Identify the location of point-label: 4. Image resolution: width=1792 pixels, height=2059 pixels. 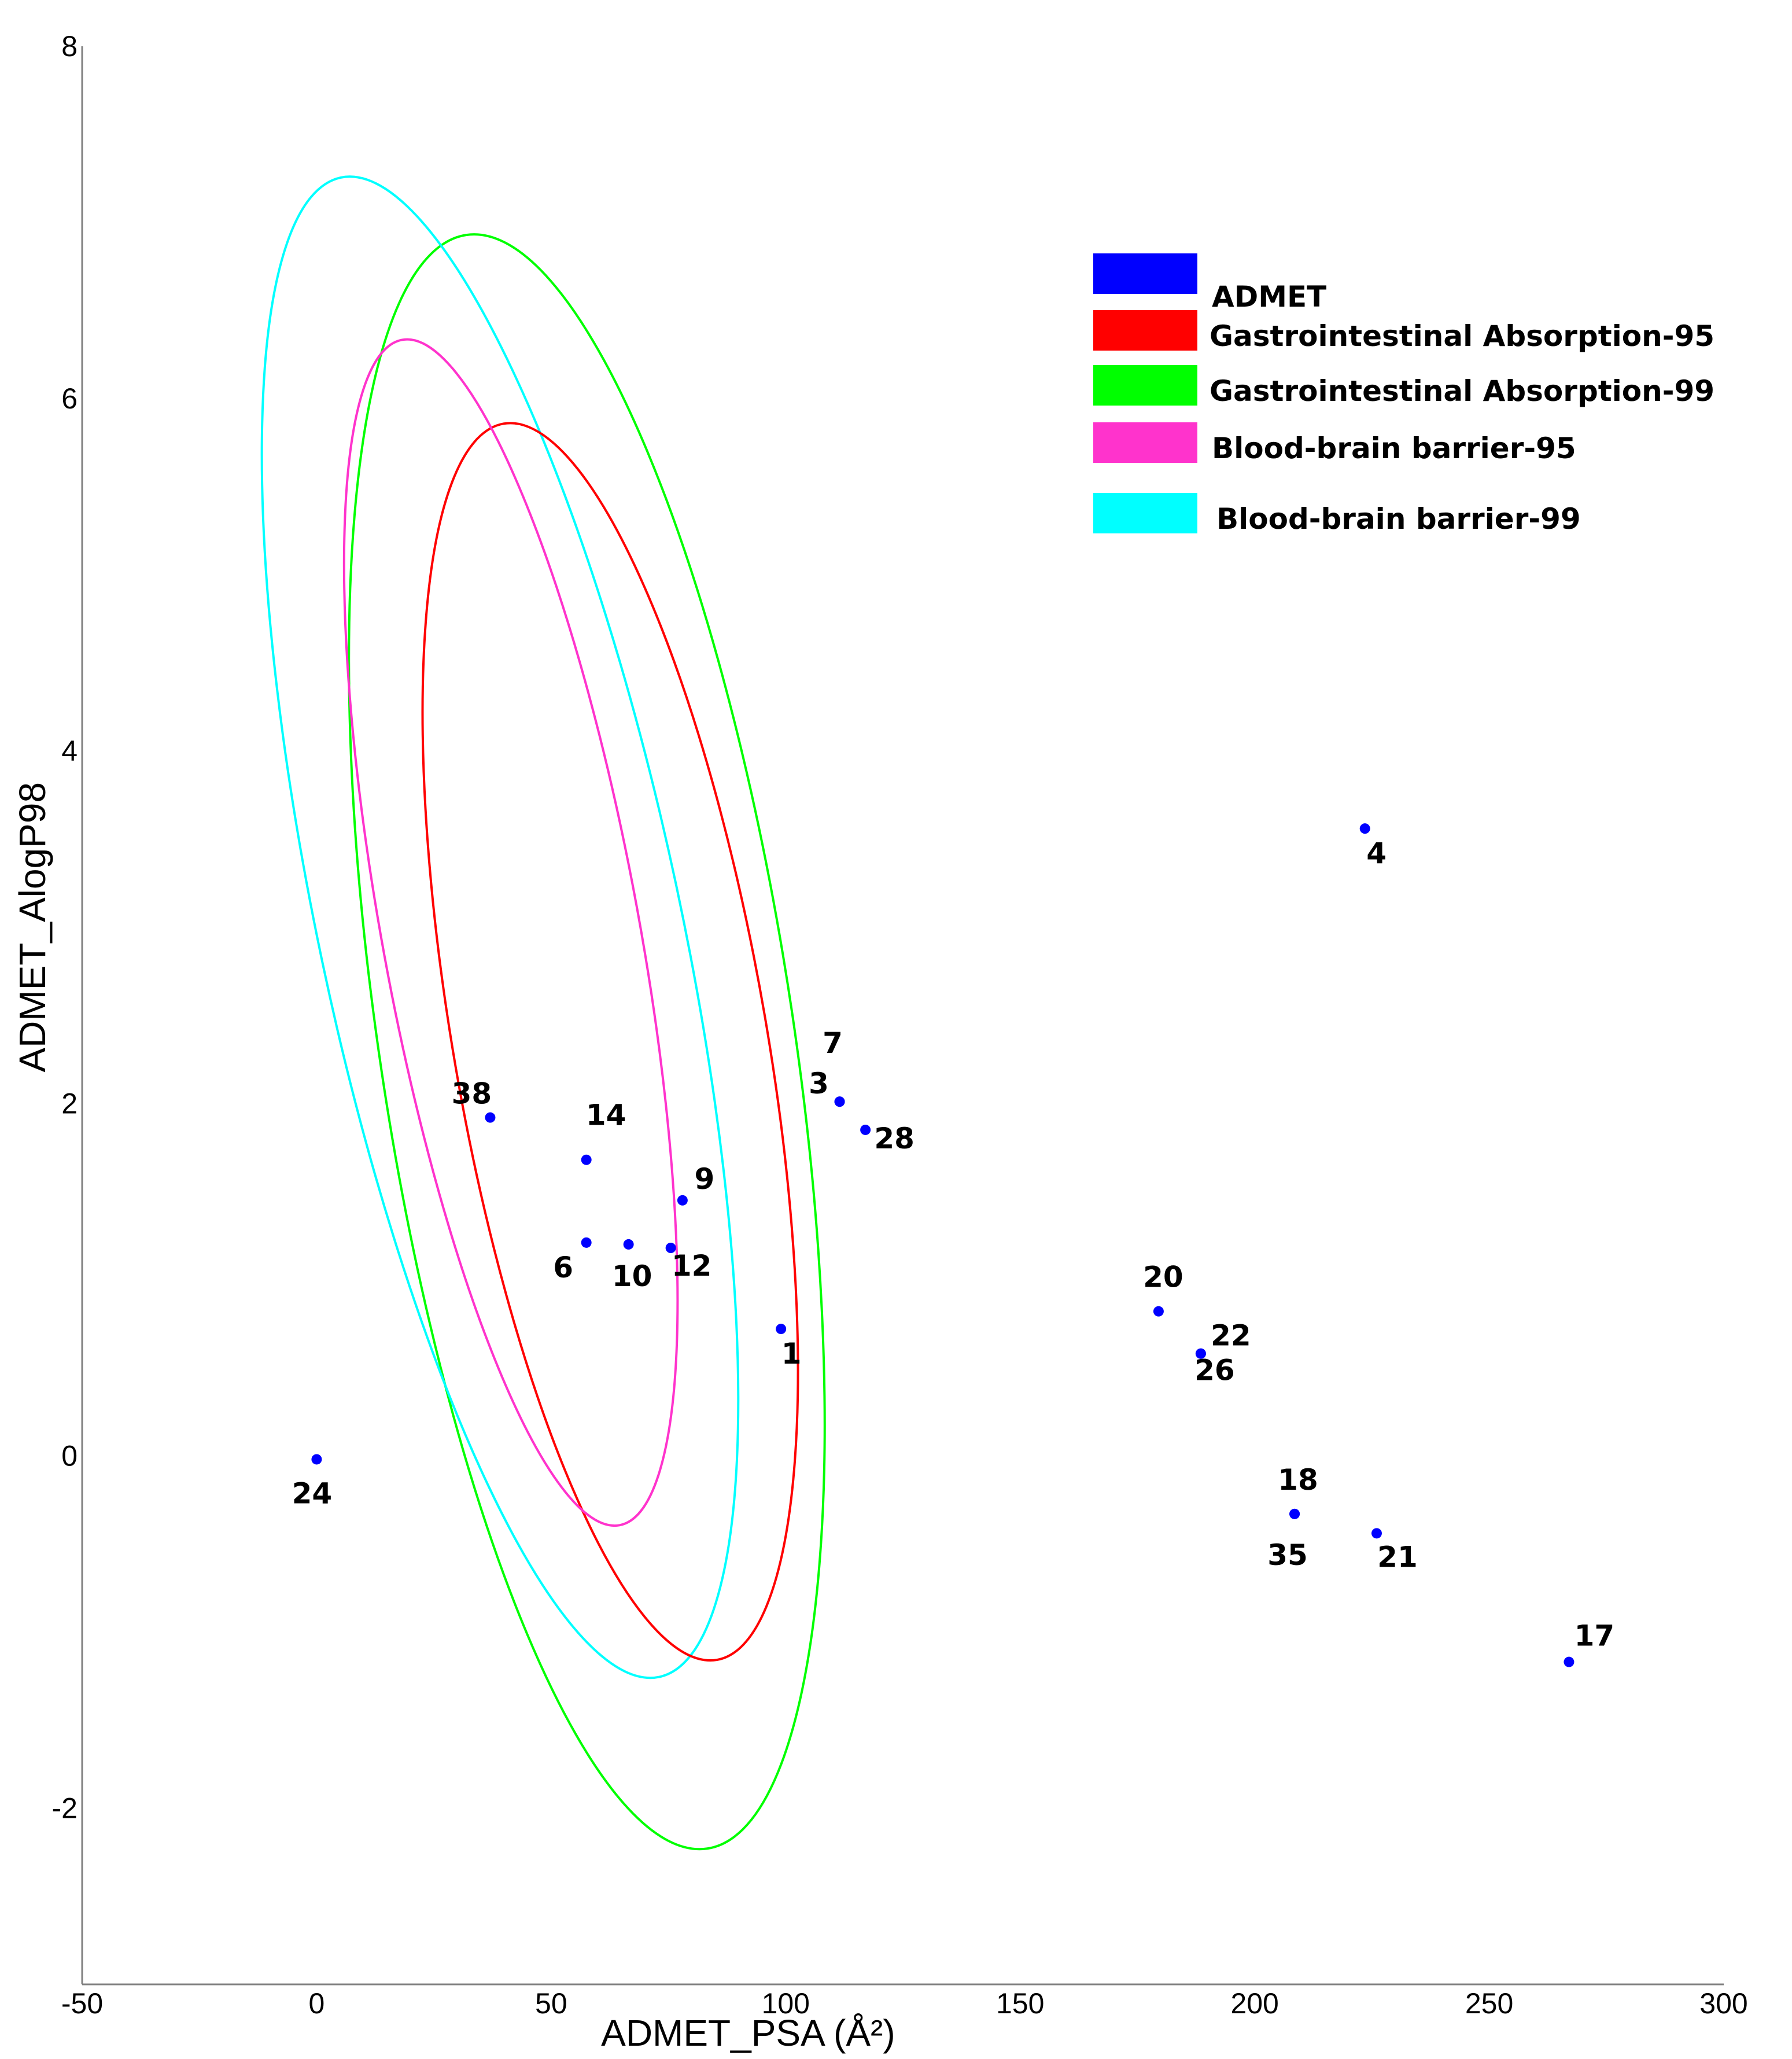
(1376, 854).